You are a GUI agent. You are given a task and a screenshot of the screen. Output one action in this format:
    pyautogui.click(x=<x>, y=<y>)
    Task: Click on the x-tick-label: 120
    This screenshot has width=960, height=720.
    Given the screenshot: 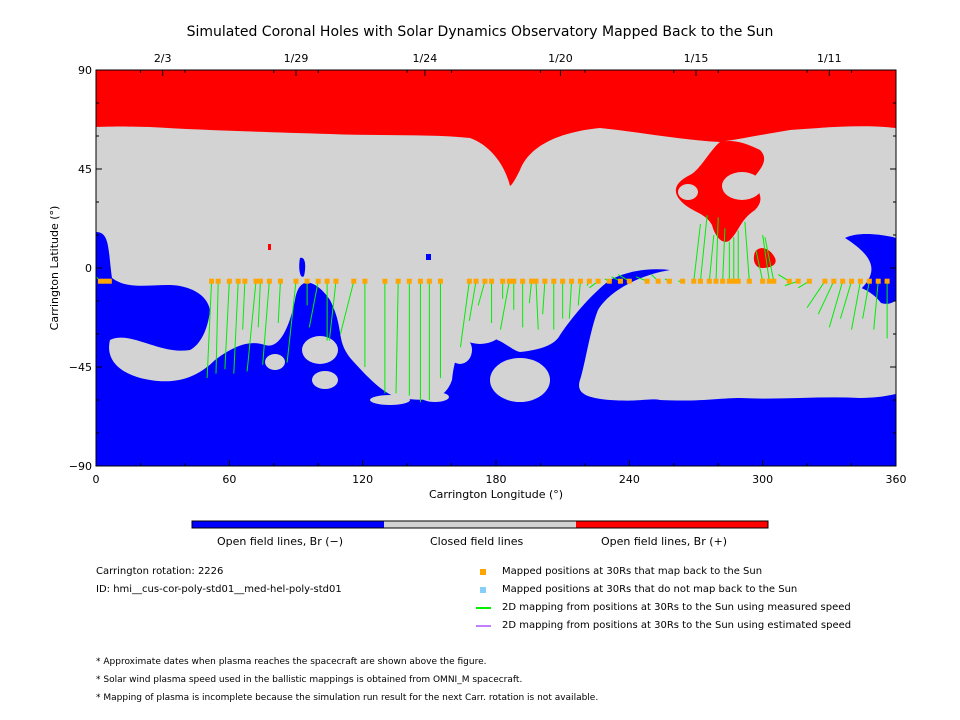 What is the action you would take?
    pyautogui.click(x=362, y=479)
    